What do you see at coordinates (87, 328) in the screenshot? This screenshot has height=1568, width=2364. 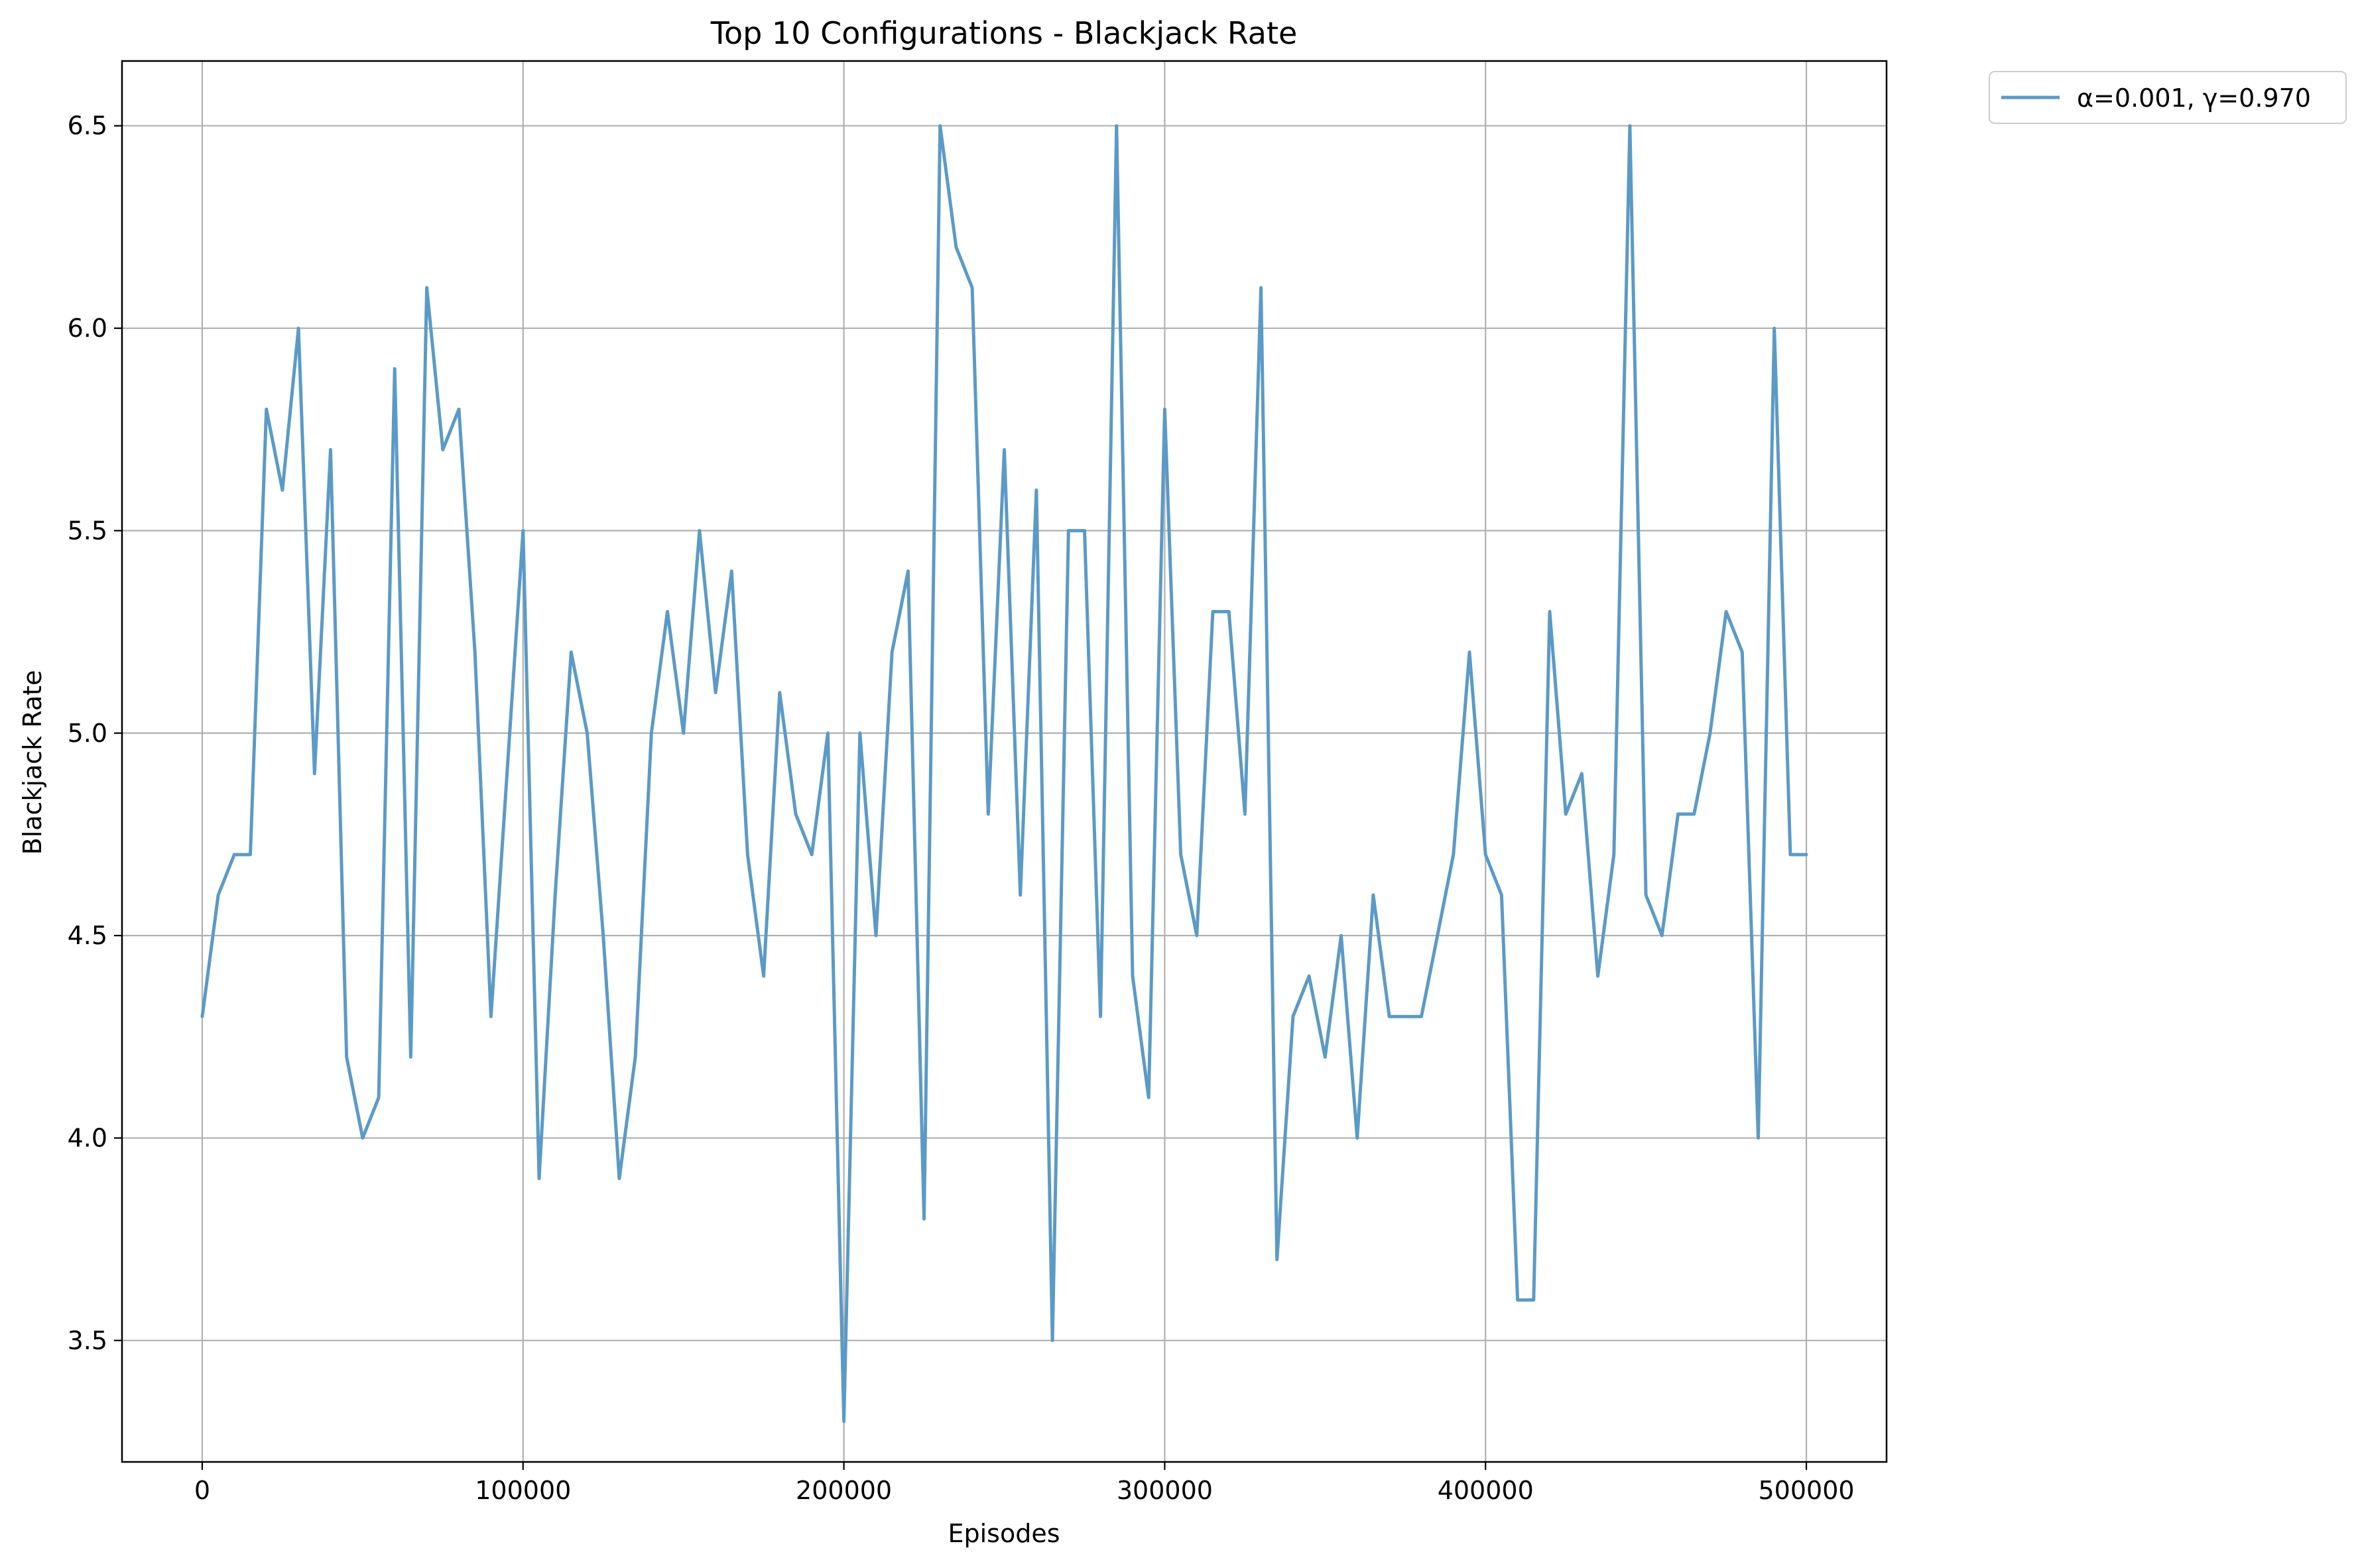 I see `y-tick-label: 6.0` at bounding box center [87, 328].